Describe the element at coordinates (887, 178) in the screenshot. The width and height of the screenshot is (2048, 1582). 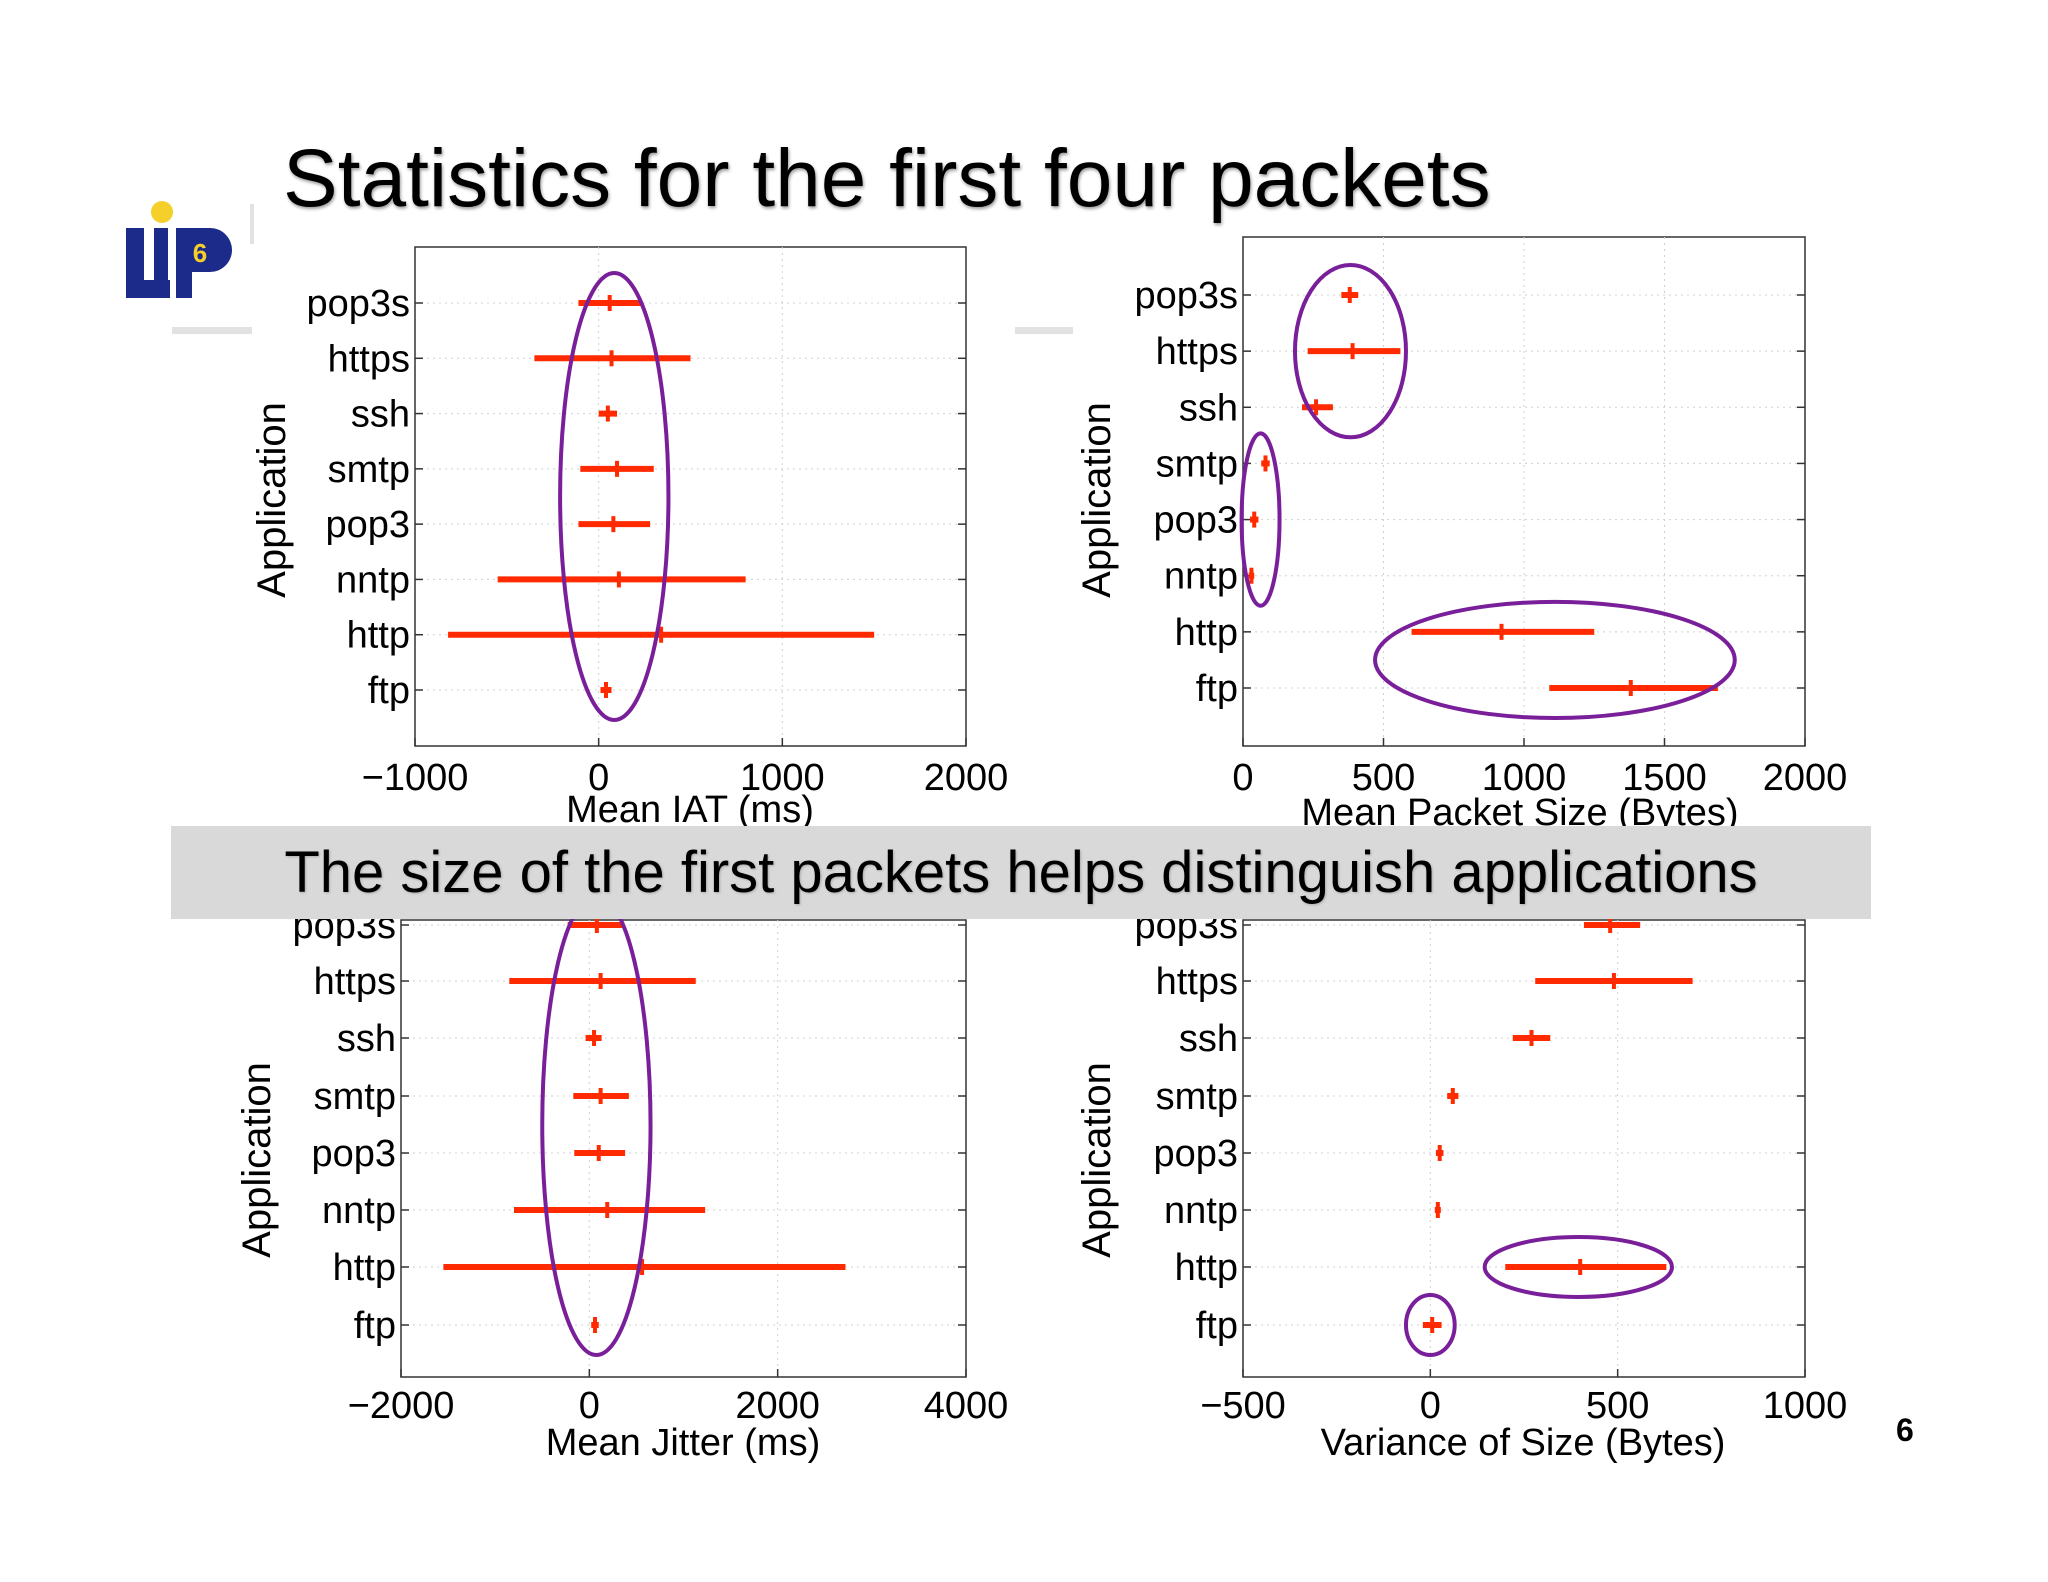
I see `slide-title: Statistics for the first four packets` at that location.